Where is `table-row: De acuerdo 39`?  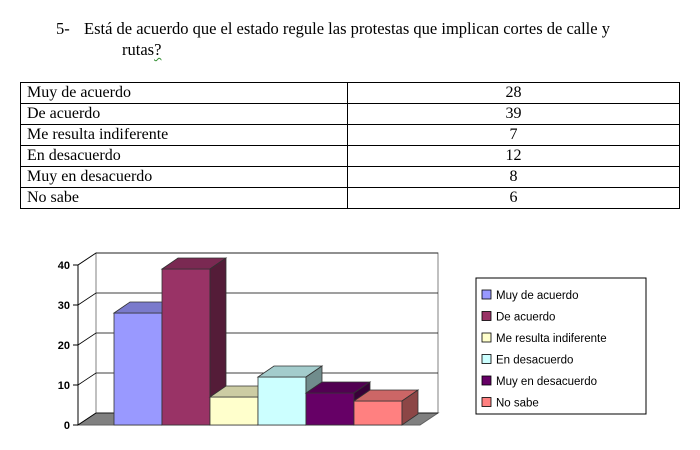
table-row: De acuerdo 39 is located at coordinates (350, 114).